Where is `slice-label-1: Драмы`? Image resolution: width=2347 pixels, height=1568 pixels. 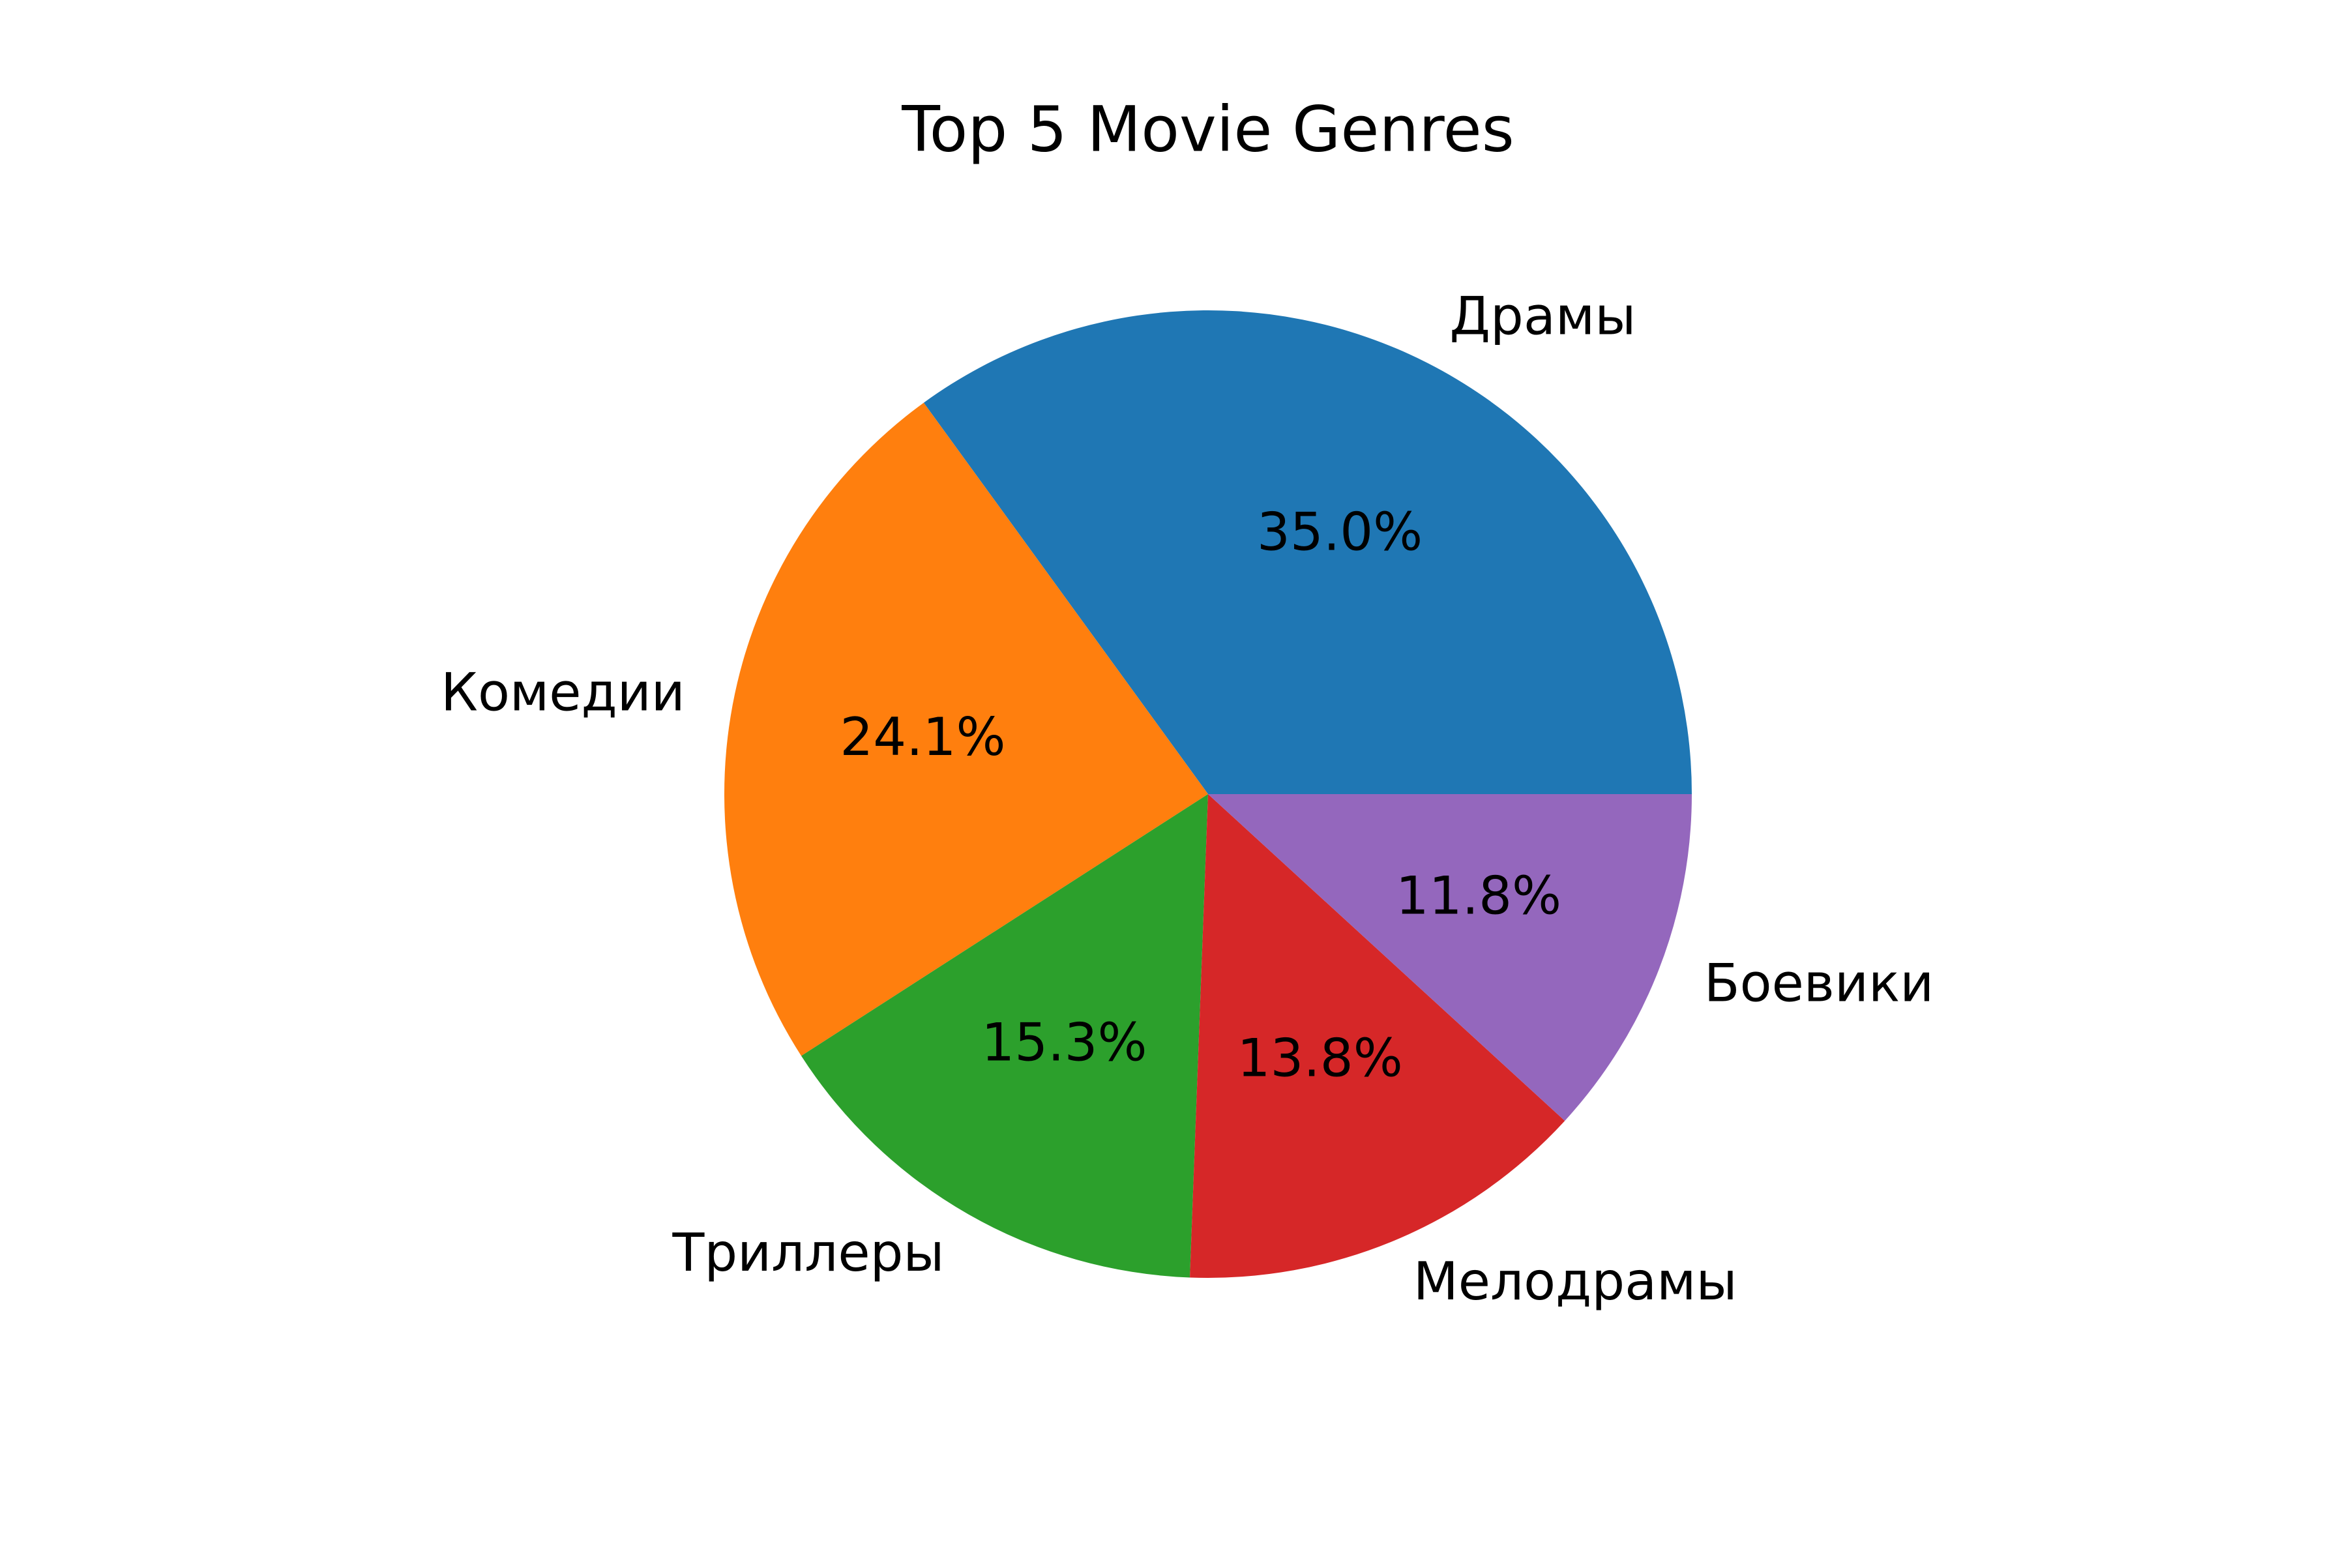
slice-label-1: Драмы is located at coordinates (1543, 316).